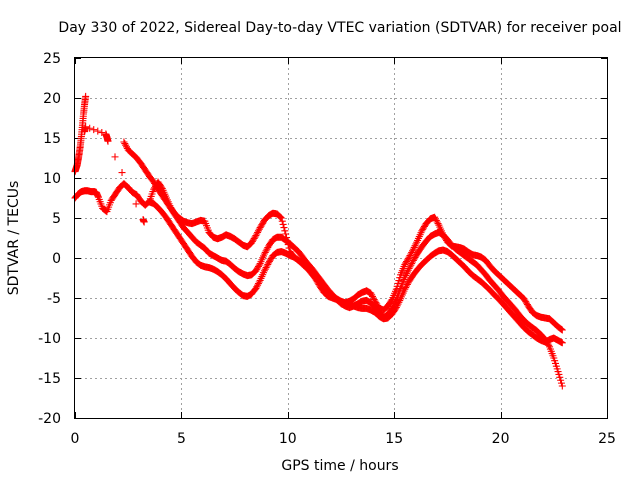 This screenshot has width=640, height=480. What do you see at coordinates (49, 239) in the screenshot?
I see `y-tick-labels: -20 -15 -10 -5 0 5 10 15 20 25` at bounding box center [49, 239].